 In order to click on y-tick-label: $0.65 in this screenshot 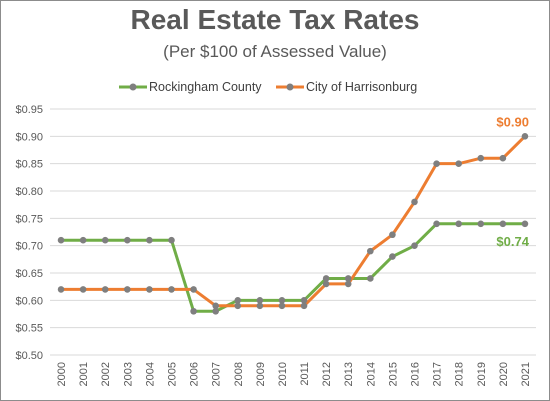, I will do `click(29, 274)`.